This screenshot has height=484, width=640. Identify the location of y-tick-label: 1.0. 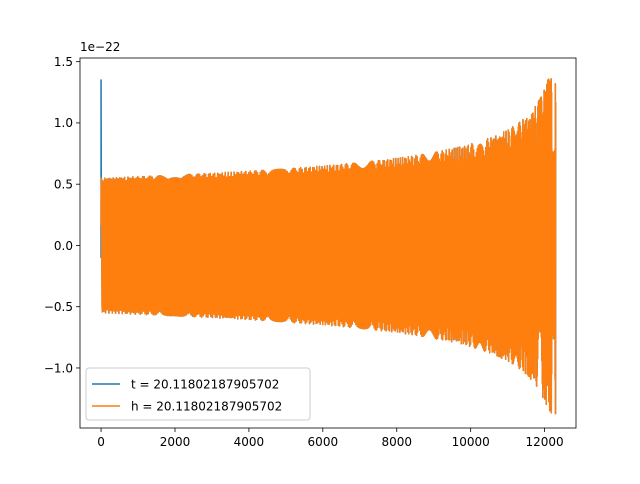
(63, 123).